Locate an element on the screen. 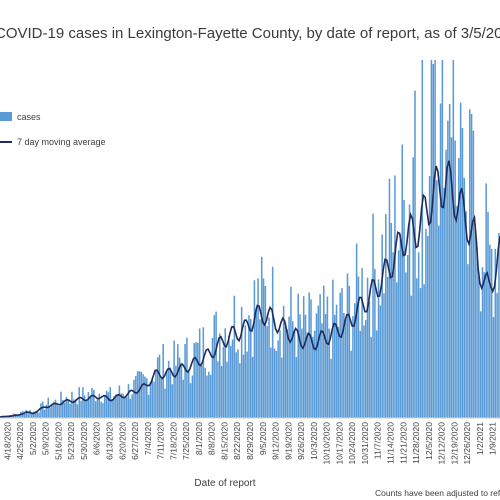 This screenshot has width=500, height=500. legend: cases 7 day moving average is located at coordinates (53, 129).